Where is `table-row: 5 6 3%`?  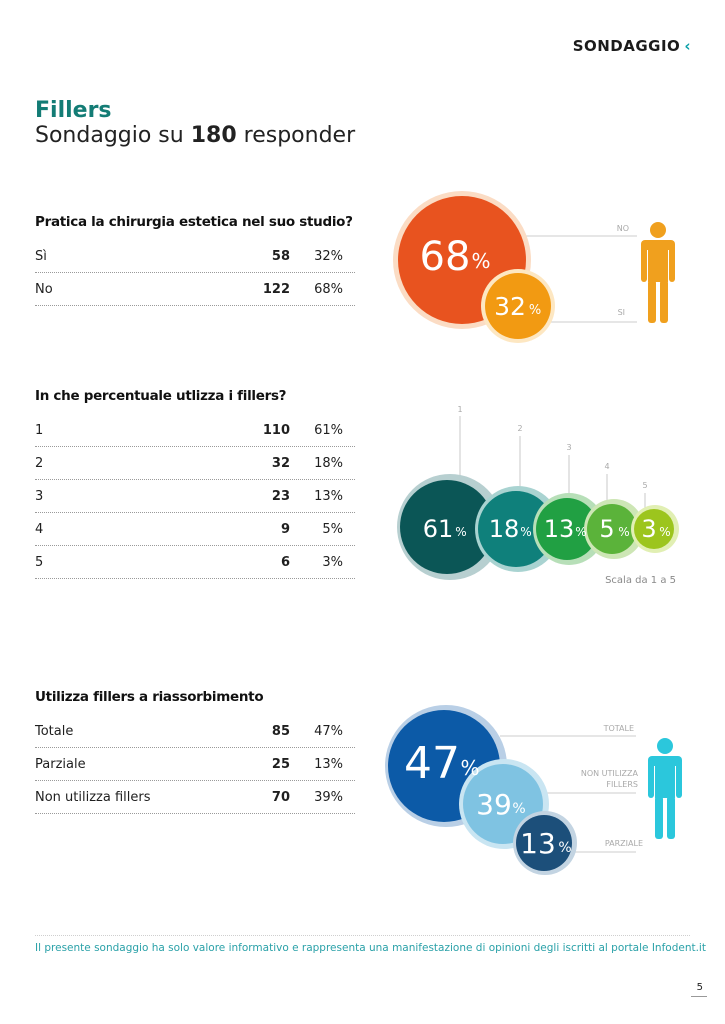
table-row: 5 6 3% is located at coordinates (195, 562).